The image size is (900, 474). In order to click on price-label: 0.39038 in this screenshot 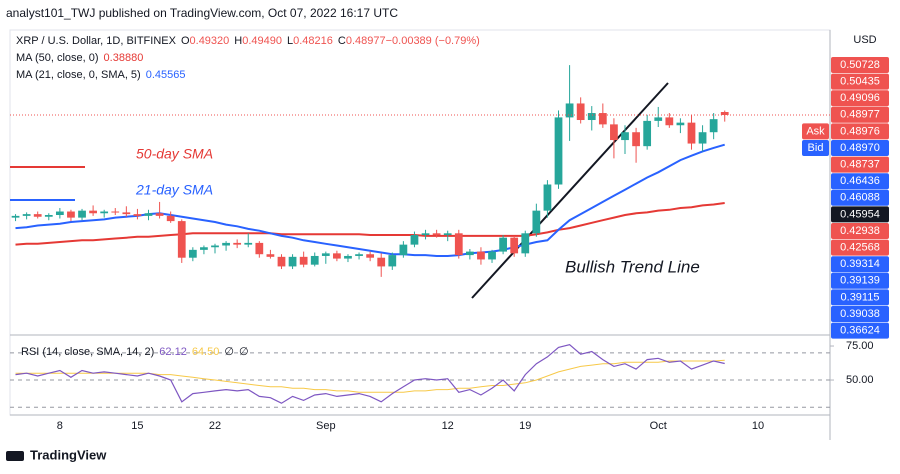, I will do `click(860, 314)`.